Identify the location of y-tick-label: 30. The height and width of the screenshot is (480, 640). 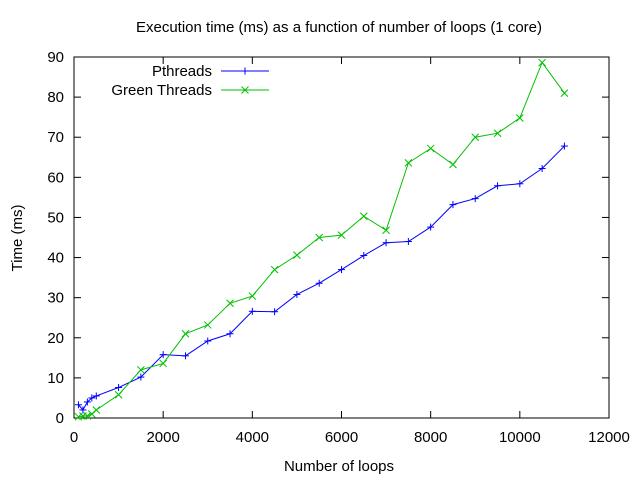
(55, 298).